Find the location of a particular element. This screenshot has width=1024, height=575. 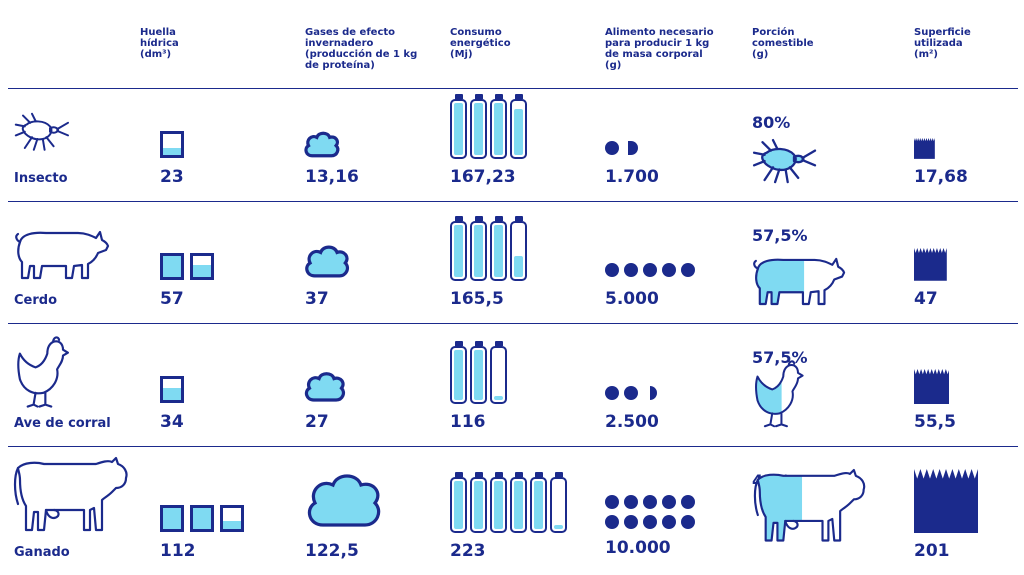

surface-used-value: 47 is located at coordinates (926, 299).